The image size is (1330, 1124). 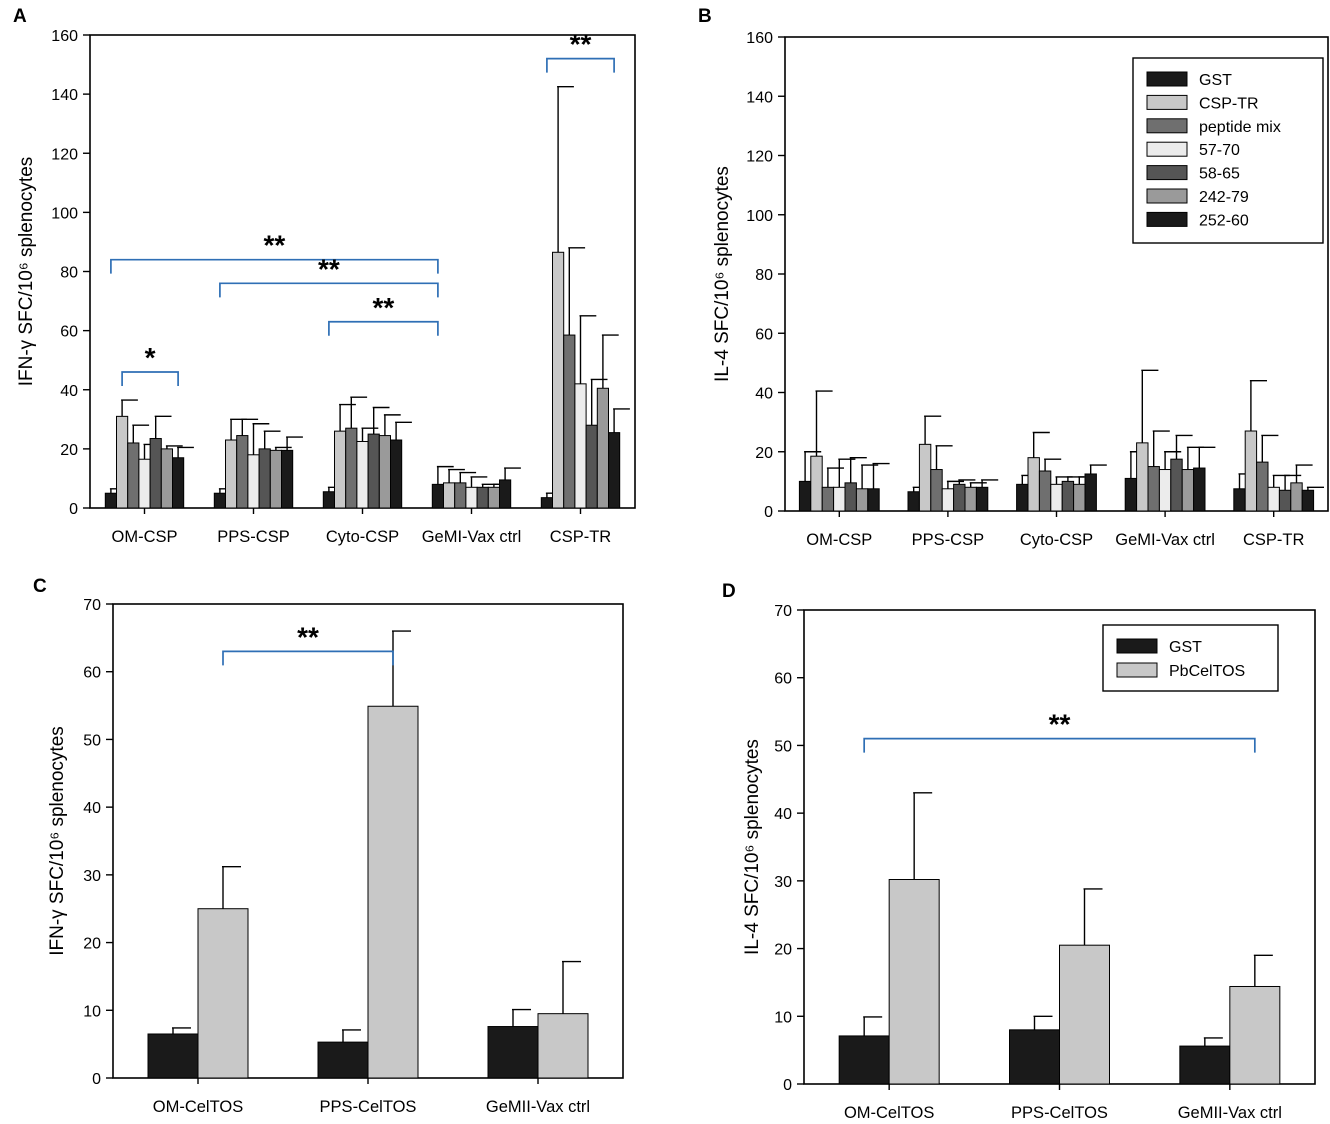 What do you see at coordinates (839, 540) in the screenshot?
I see `panel-b-category-label: OM-CSP` at bounding box center [839, 540].